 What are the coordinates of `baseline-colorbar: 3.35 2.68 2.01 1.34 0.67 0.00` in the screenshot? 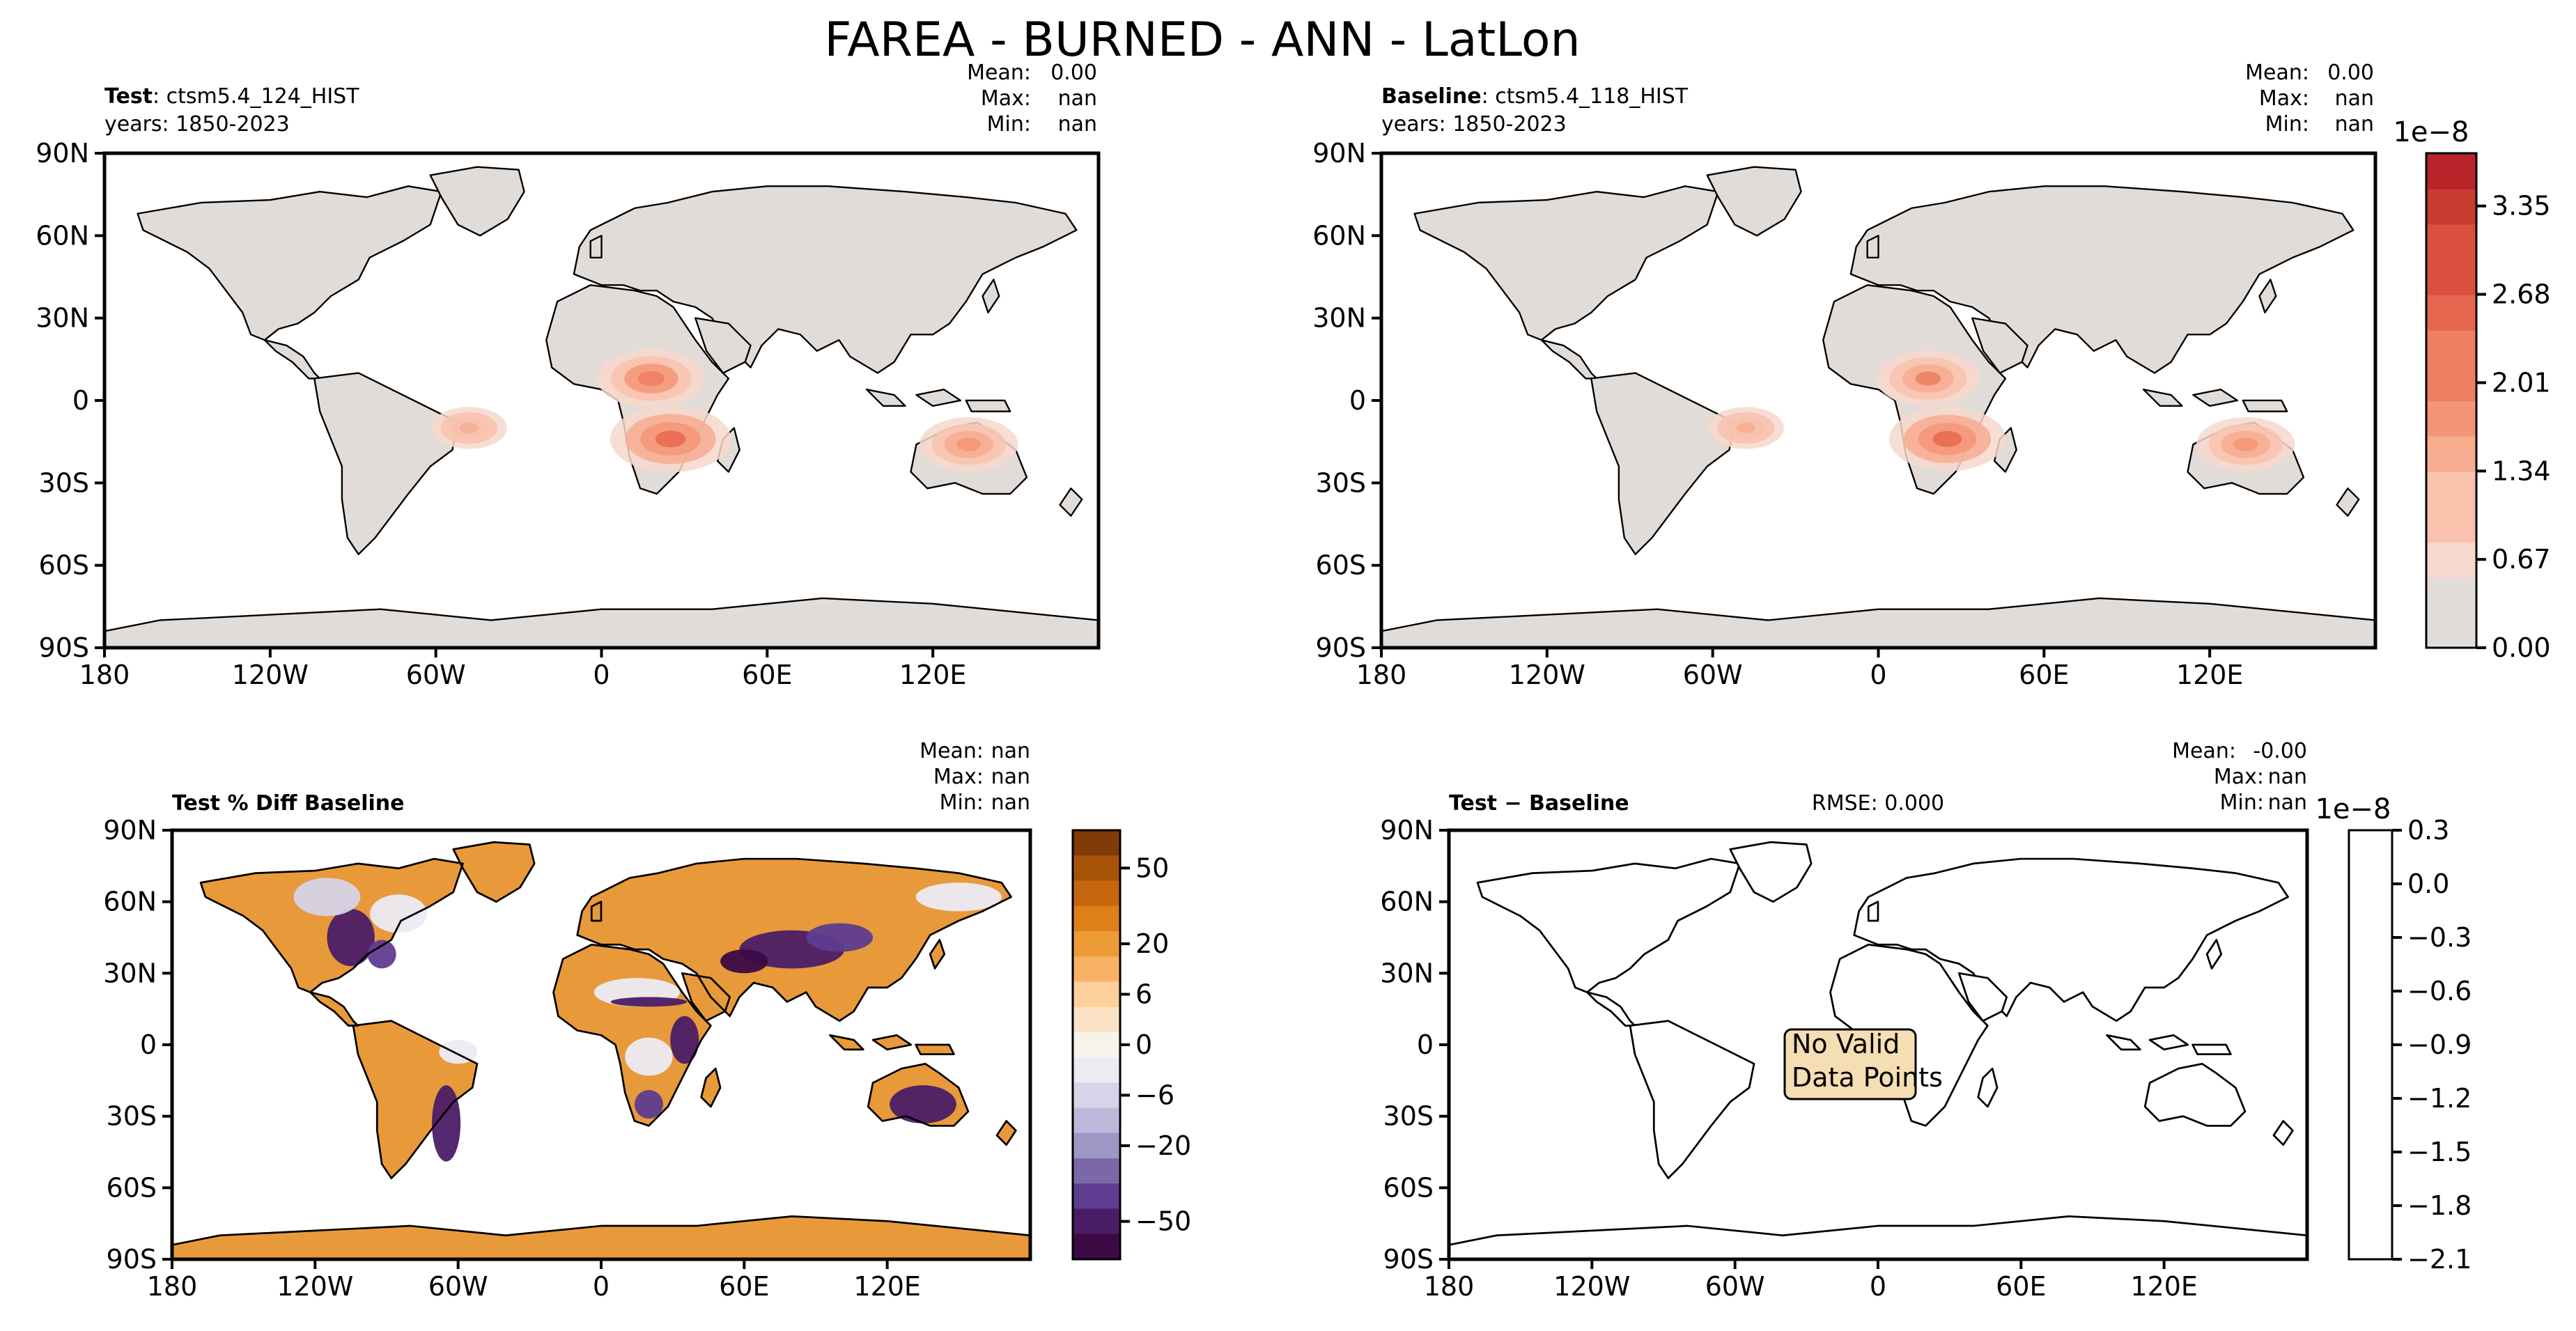 It's located at (2488, 408).